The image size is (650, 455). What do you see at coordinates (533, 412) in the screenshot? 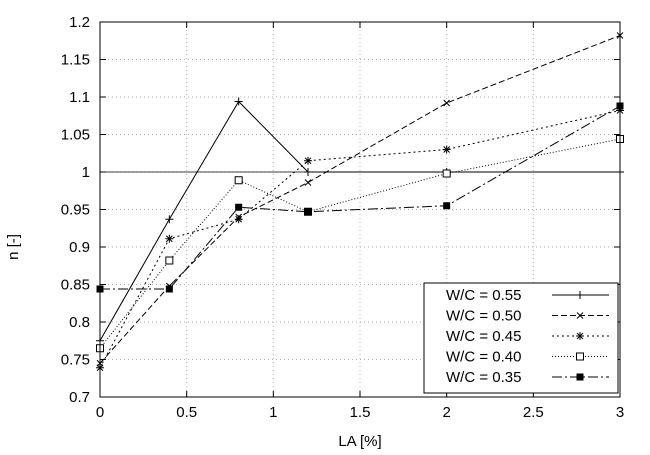
I see `x-tick-label: 2.5` at bounding box center [533, 412].